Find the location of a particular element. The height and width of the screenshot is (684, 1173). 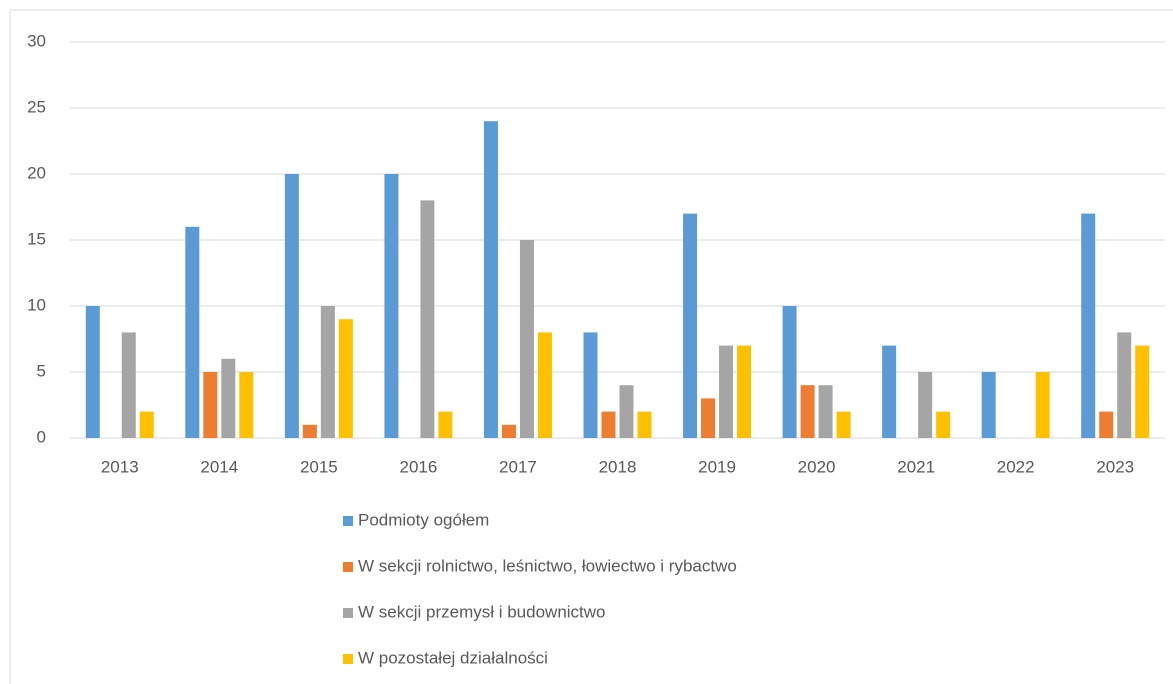

y-tick-label: 5 is located at coordinates (41, 370).